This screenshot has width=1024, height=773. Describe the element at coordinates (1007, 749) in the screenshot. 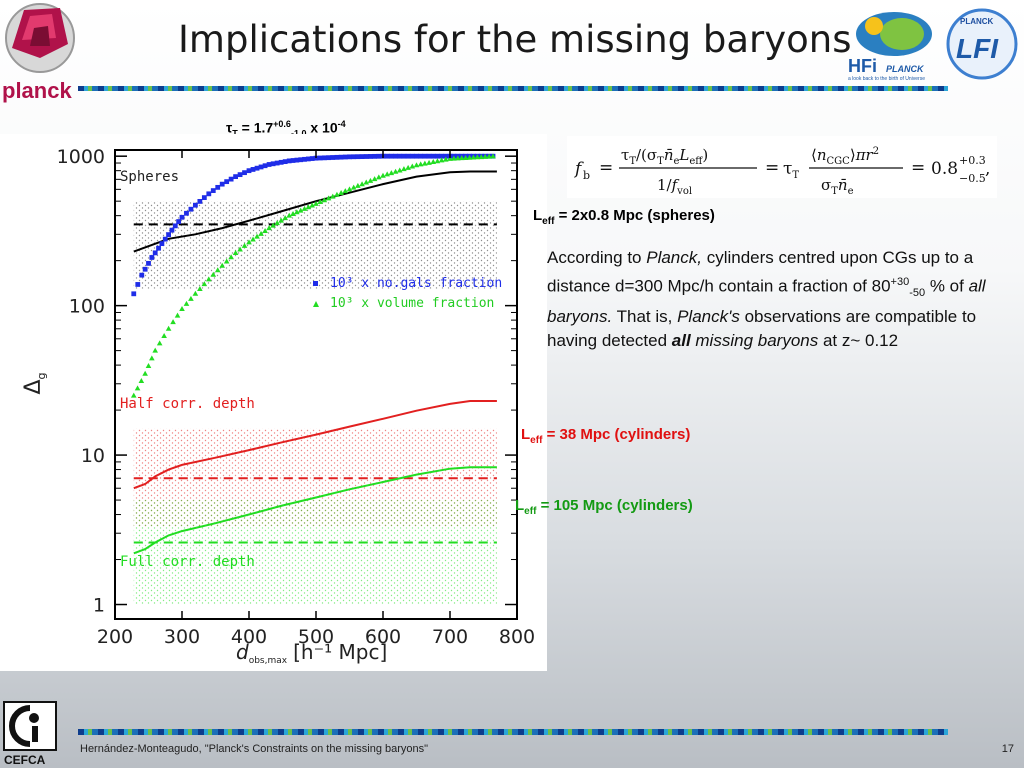

I see `page-number: 17` at that location.